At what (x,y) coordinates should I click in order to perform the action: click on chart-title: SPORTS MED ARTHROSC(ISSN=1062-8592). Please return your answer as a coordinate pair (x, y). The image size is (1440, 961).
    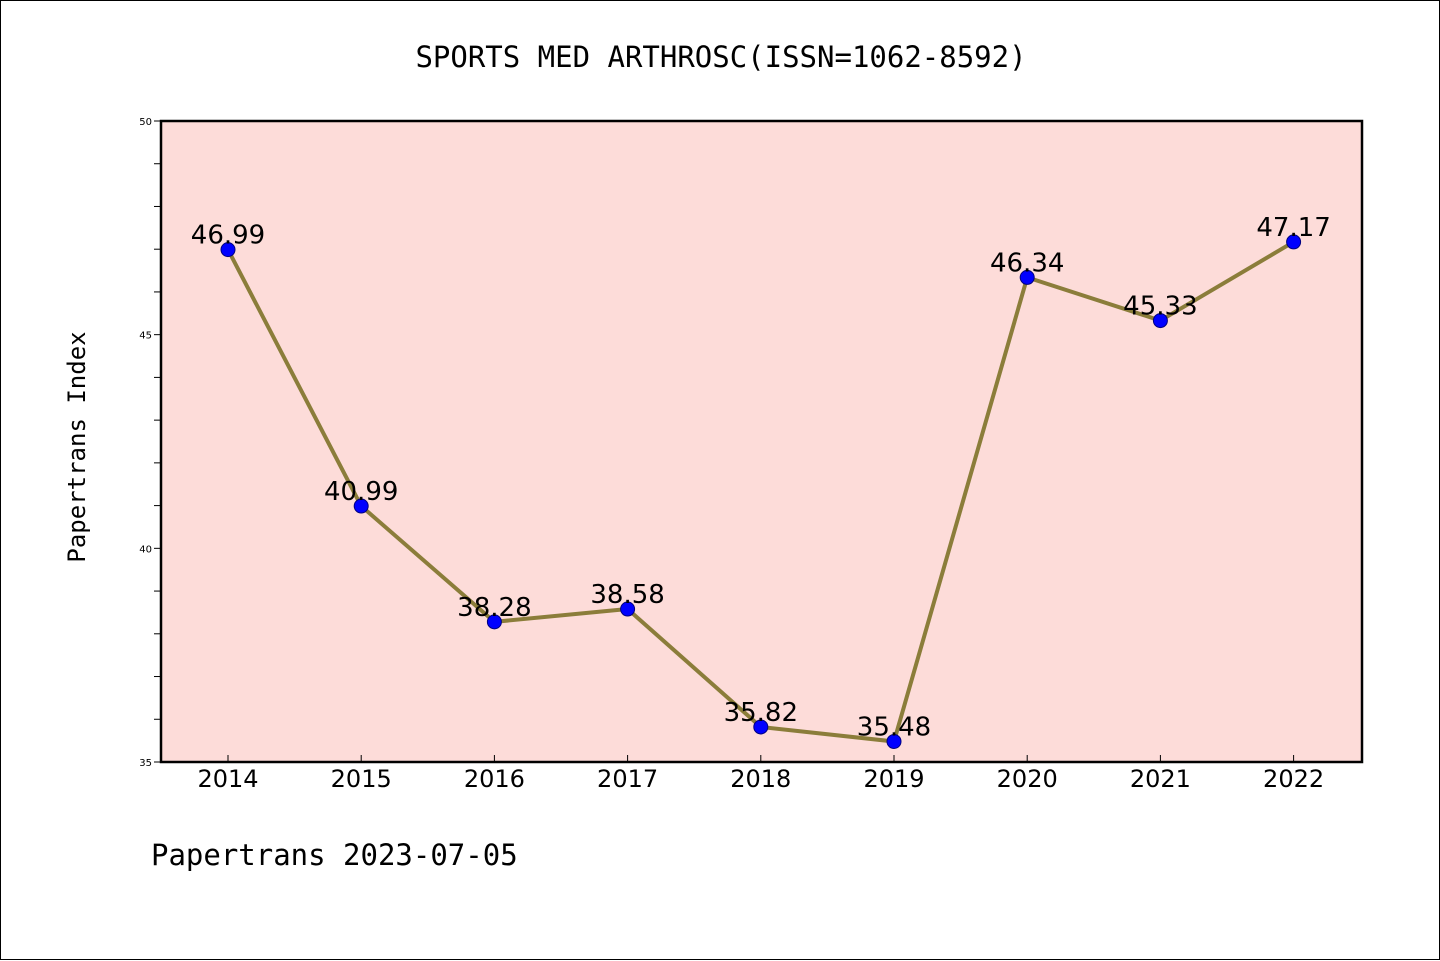
    Looking at the image, I should click on (720, 57).